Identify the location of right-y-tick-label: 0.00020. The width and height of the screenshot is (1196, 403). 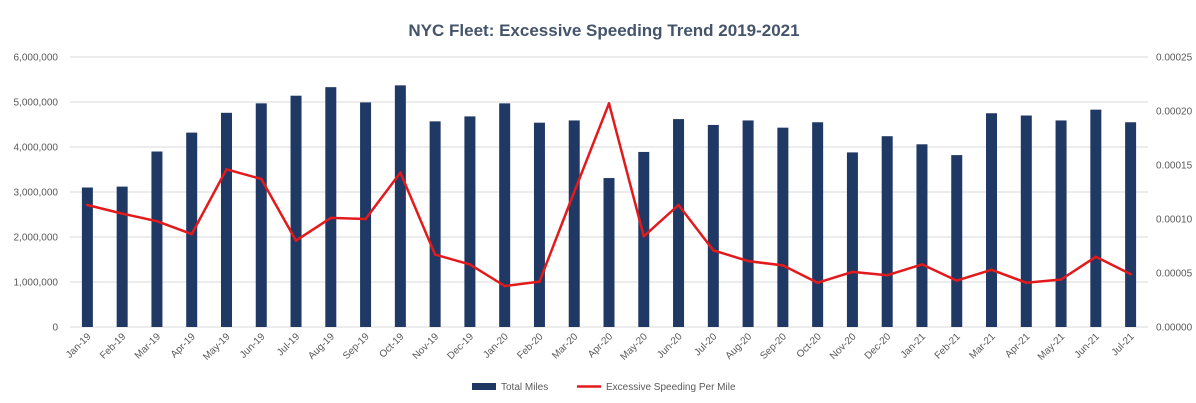
(1174, 112).